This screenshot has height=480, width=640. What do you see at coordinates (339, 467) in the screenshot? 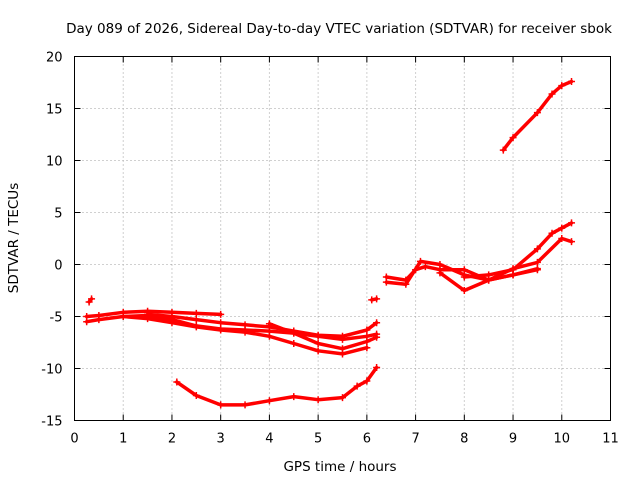
I see `x-axis-label: GPS time / hours` at bounding box center [339, 467].